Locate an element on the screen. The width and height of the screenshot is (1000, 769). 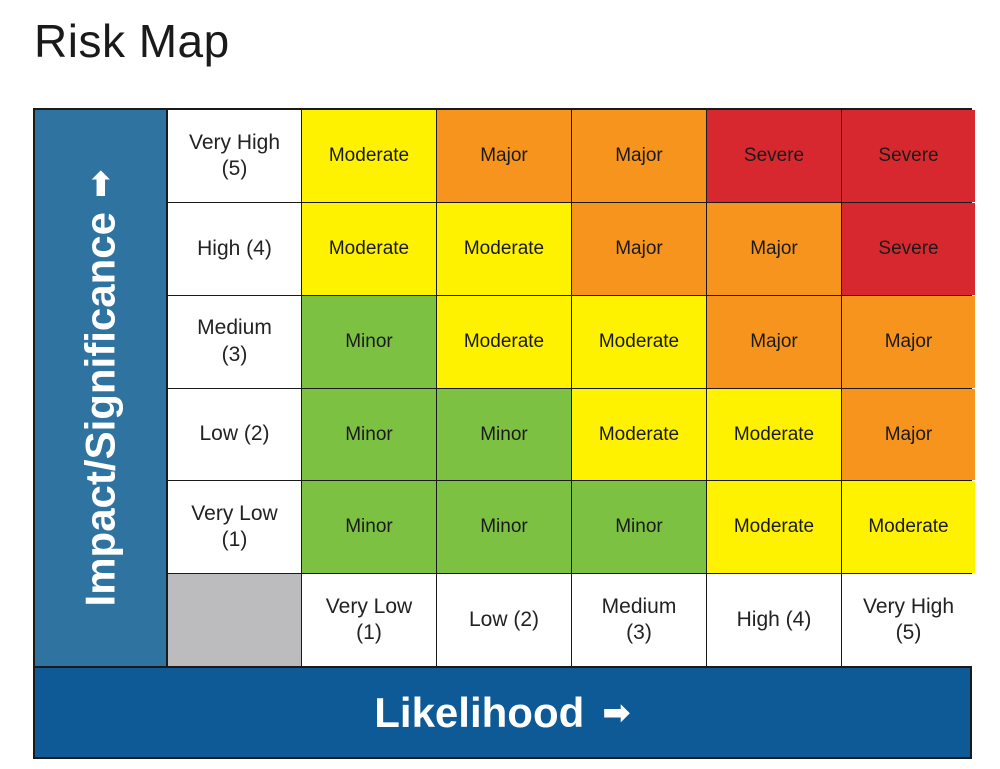
x-axis-band: Likelihood ➡ is located at coordinates (502, 711).